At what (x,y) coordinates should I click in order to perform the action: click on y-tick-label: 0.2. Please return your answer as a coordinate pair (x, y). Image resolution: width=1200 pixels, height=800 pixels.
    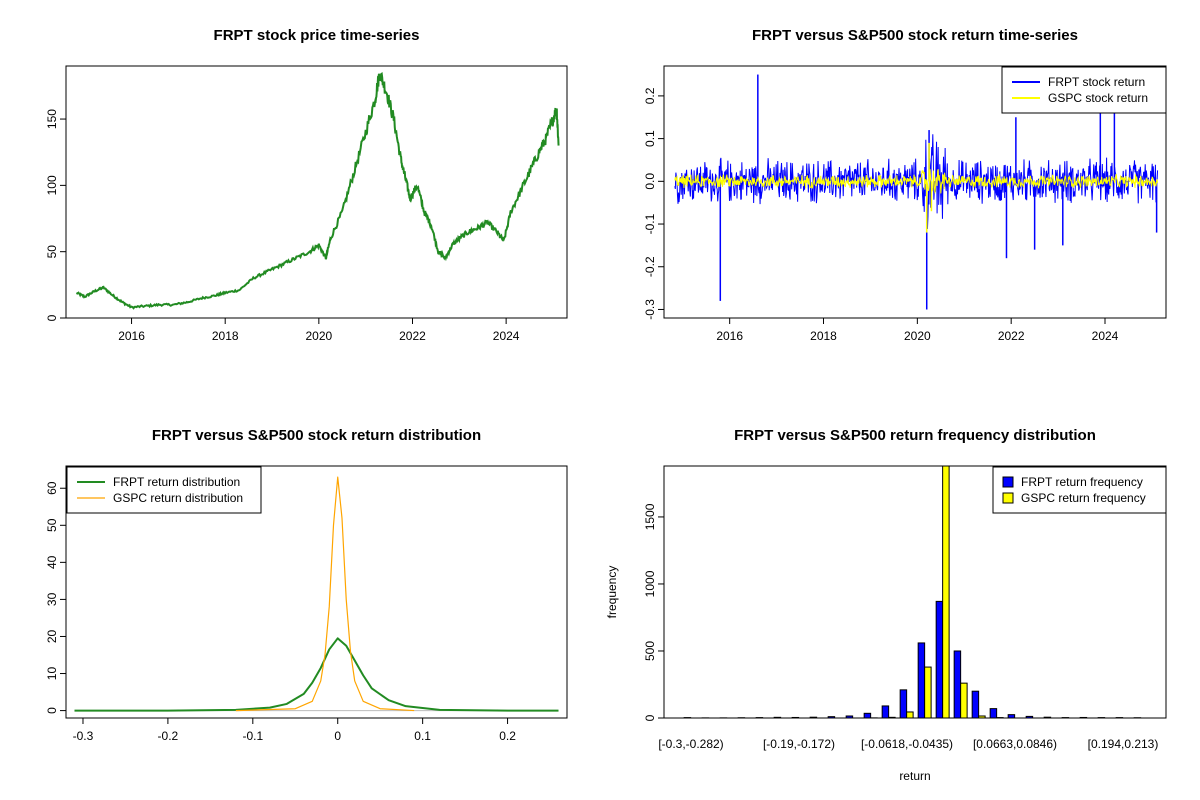
    Looking at the image, I should click on (650, 95).